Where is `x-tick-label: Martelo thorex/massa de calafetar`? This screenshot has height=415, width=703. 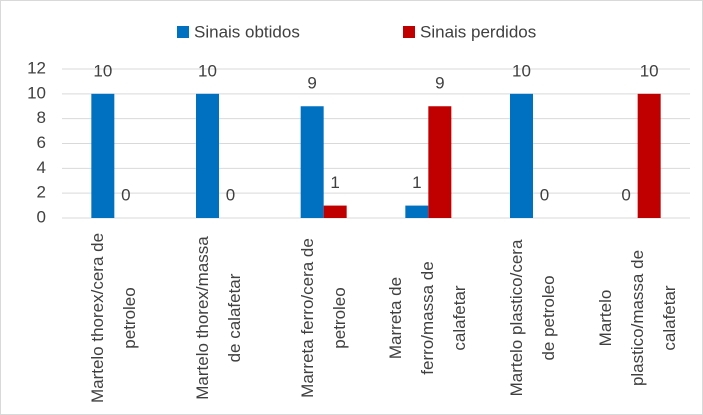 x-tick-label: Martelo thorex/massa de calafetar is located at coordinates (218, 318).